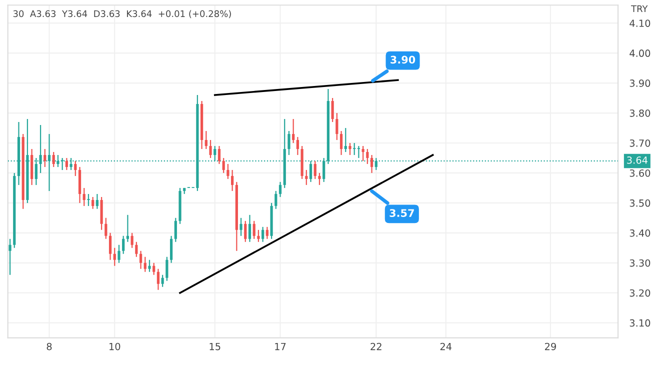 The image size is (654, 366). I want to click on y-axis-title: TRY, so click(639, 8).